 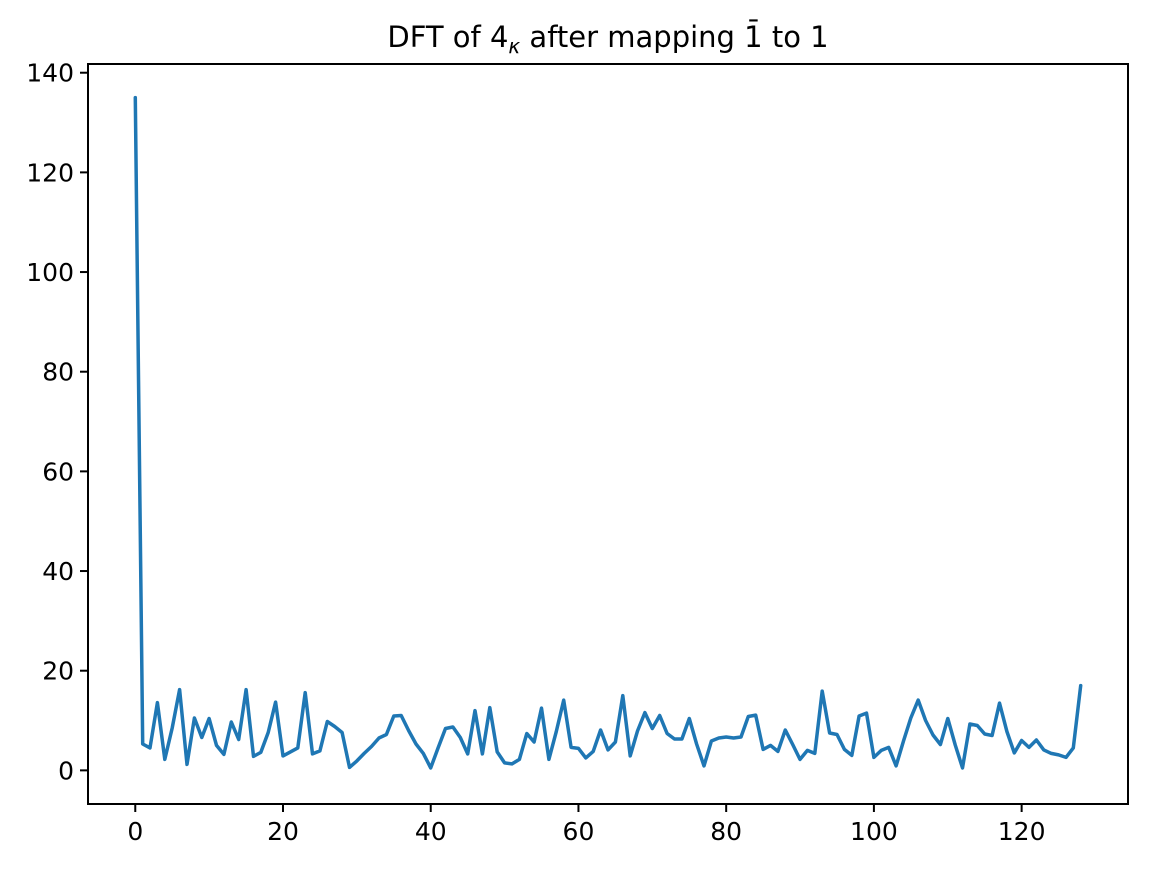 What do you see at coordinates (726, 831) in the screenshot?
I see `x-tick-label: 80` at bounding box center [726, 831].